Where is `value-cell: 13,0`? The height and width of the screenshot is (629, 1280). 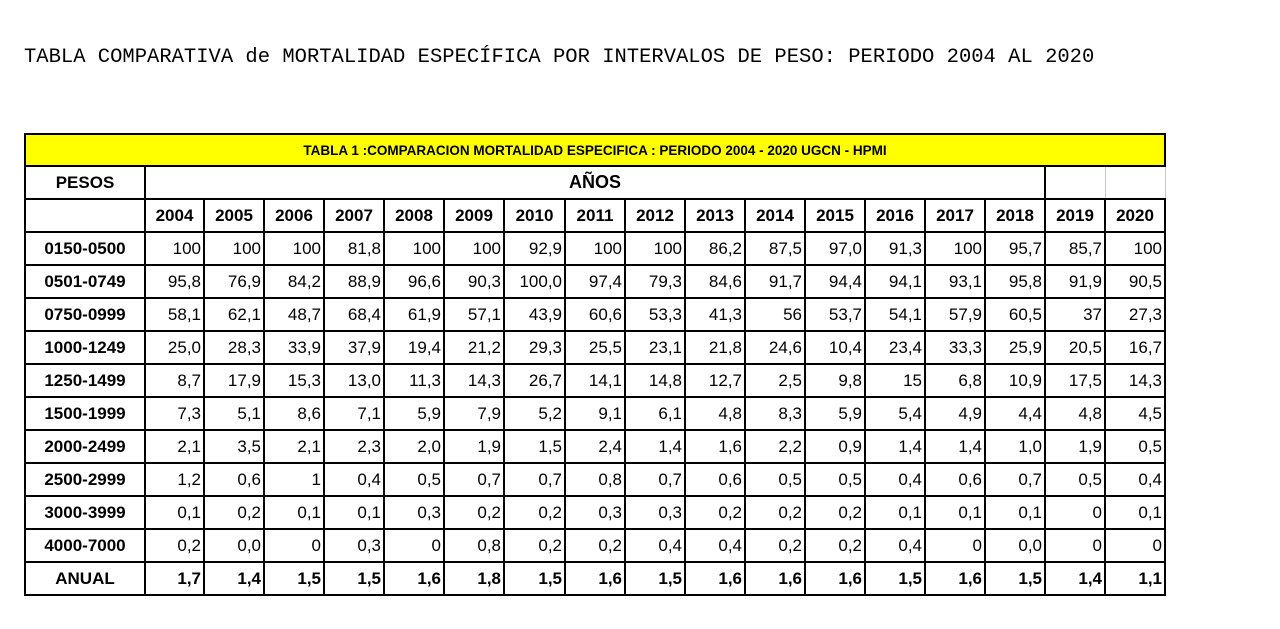 value-cell: 13,0 is located at coordinates (354, 380).